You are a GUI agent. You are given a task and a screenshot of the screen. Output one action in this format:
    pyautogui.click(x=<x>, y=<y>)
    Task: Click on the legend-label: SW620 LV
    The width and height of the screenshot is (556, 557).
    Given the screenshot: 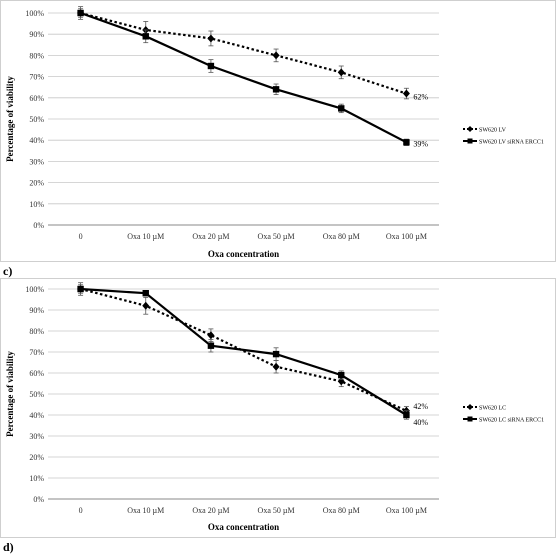 What is the action you would take?
    pyautogui.click(x=493, y=131)
    